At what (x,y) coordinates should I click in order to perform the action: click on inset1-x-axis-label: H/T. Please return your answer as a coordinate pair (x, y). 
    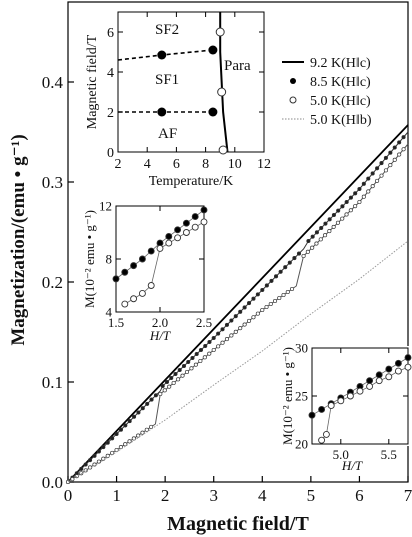
    Looking at the image, I should click on (160, 335).